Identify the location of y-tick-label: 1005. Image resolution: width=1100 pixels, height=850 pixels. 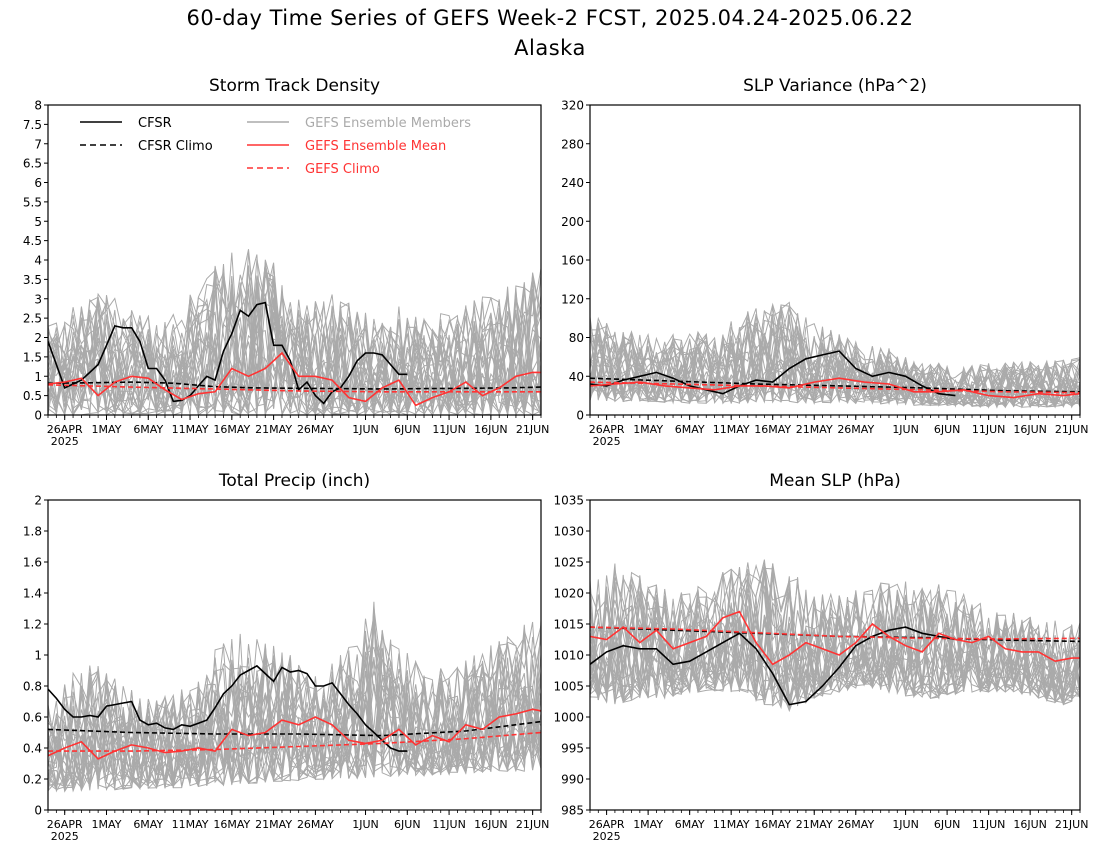
(568, 687).